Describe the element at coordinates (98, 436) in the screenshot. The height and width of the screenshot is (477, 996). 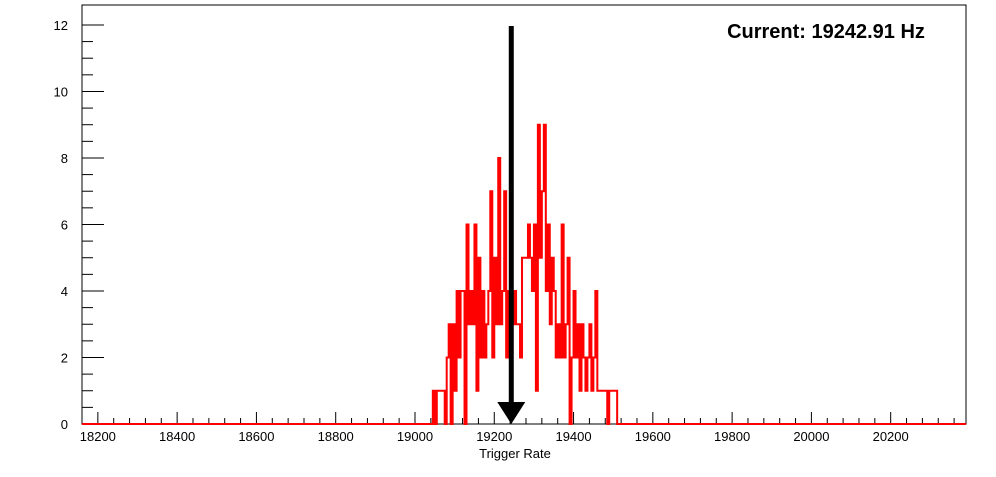
I see `x-tick-label: 18200` at that location.